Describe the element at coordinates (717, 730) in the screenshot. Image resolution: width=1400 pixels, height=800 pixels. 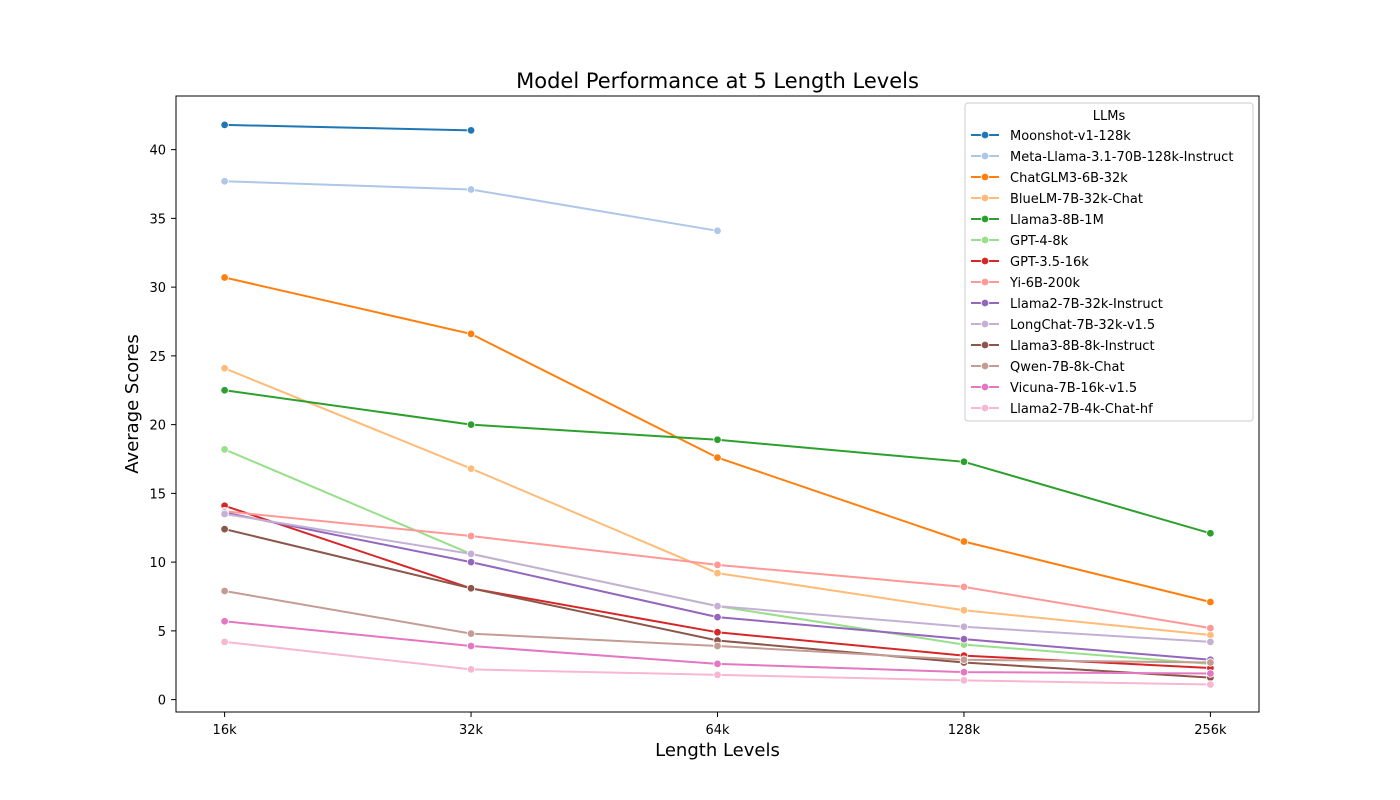
I see `x-tick-label: 64k` at that location.